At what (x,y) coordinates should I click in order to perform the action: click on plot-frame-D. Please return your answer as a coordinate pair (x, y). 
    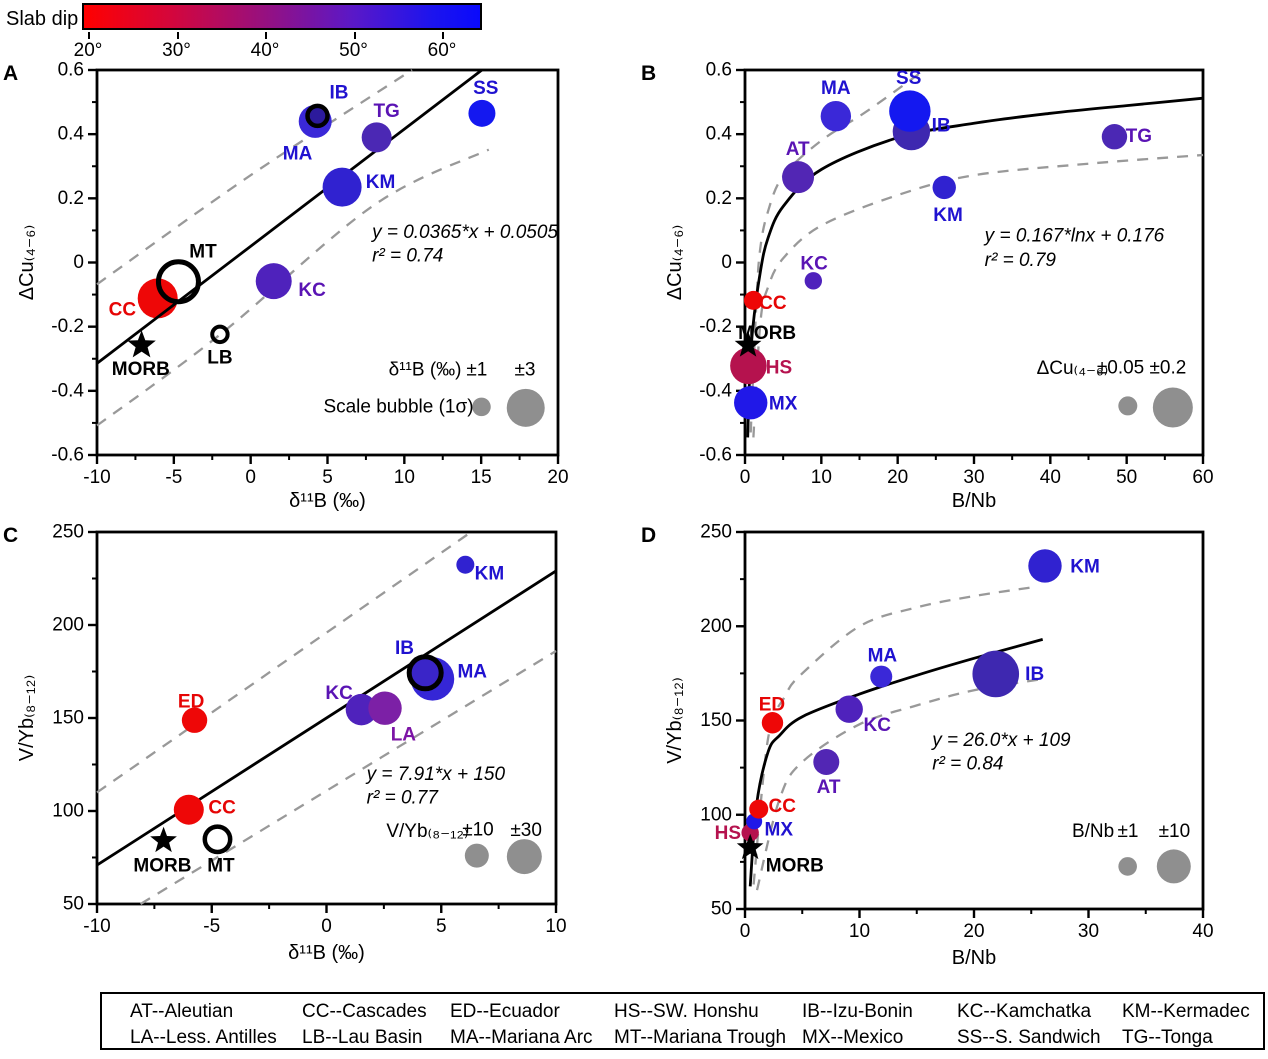
    Looking at the image, I should click on (974, 720).